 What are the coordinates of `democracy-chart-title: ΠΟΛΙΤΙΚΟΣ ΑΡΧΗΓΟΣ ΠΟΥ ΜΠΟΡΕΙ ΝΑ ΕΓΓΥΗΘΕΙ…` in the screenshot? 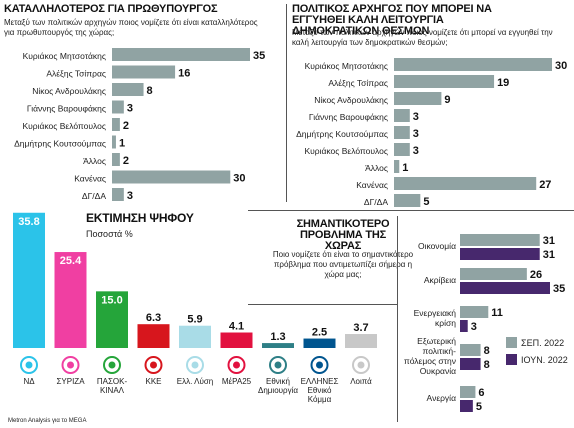 It's located at (392, 20).